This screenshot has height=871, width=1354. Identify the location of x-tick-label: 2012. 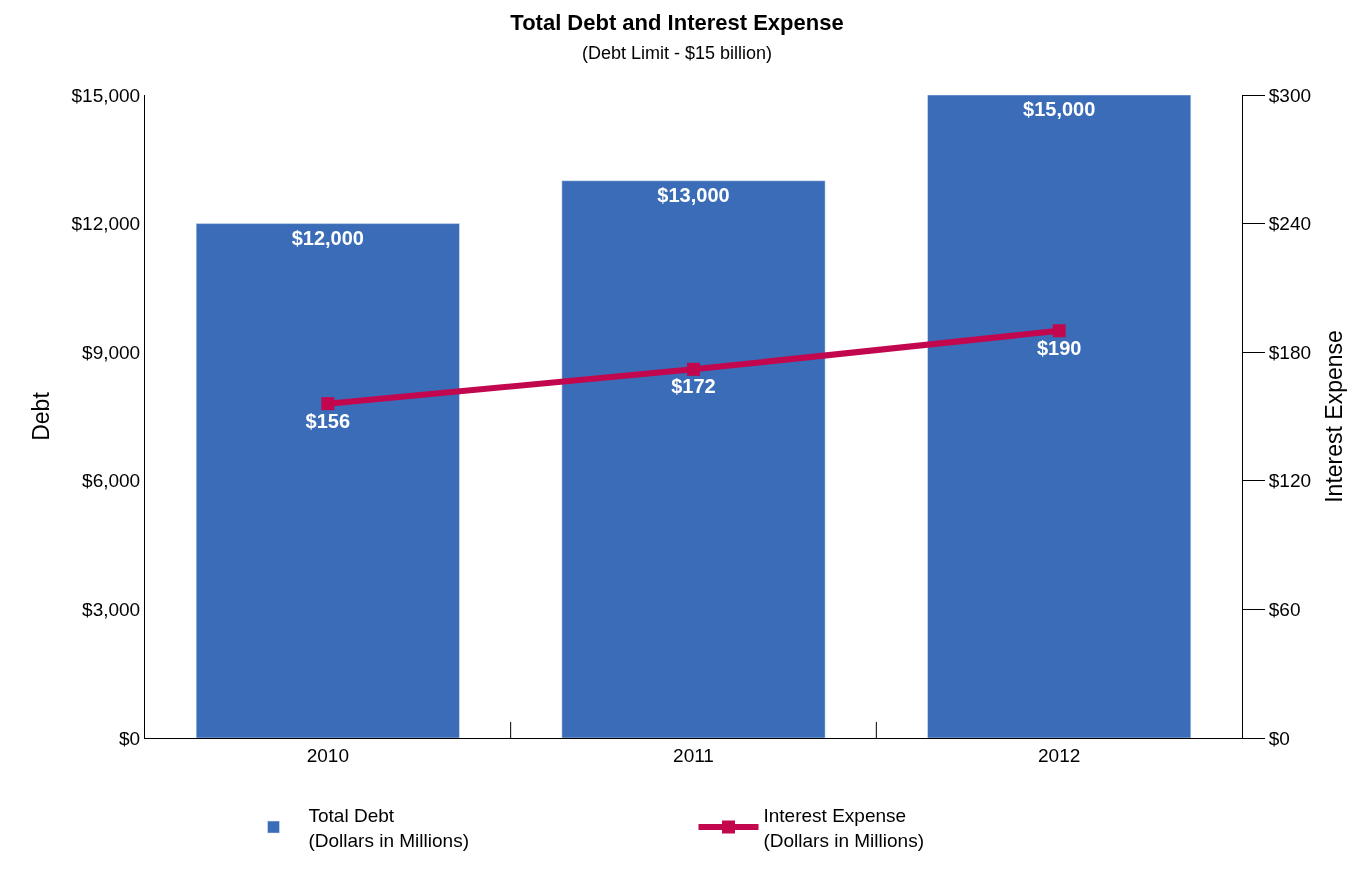
(1059, 755).